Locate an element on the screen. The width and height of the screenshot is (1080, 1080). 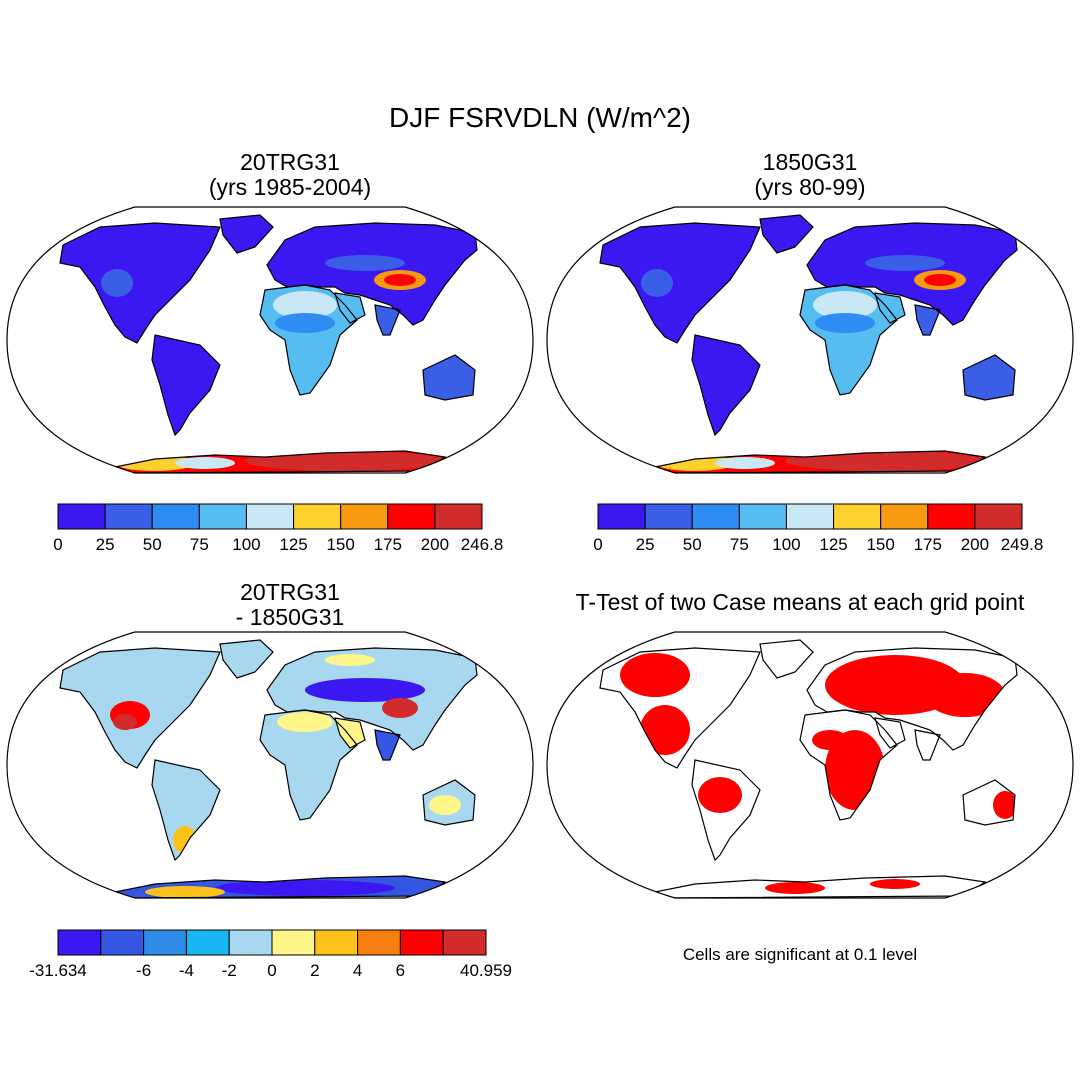
colorbar-tick-label: 125 is located at coordinates (293, 544).